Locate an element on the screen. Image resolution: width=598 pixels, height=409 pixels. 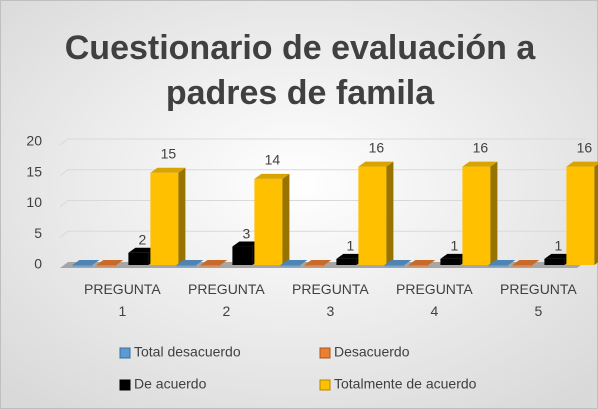
y-tick-label: 10 is located at coordinates (34, 202).